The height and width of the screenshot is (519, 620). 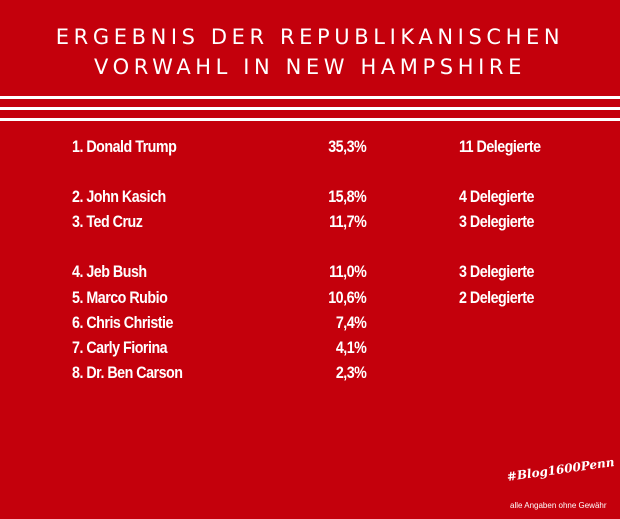 I want to click on candidate-percent: 15,8%, so click(x=347, y=196).